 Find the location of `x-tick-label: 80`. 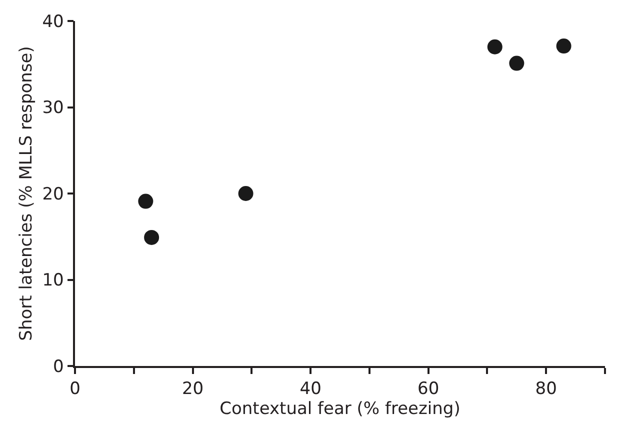

x-tick-label: 80 is located at coordinates (546, 389).